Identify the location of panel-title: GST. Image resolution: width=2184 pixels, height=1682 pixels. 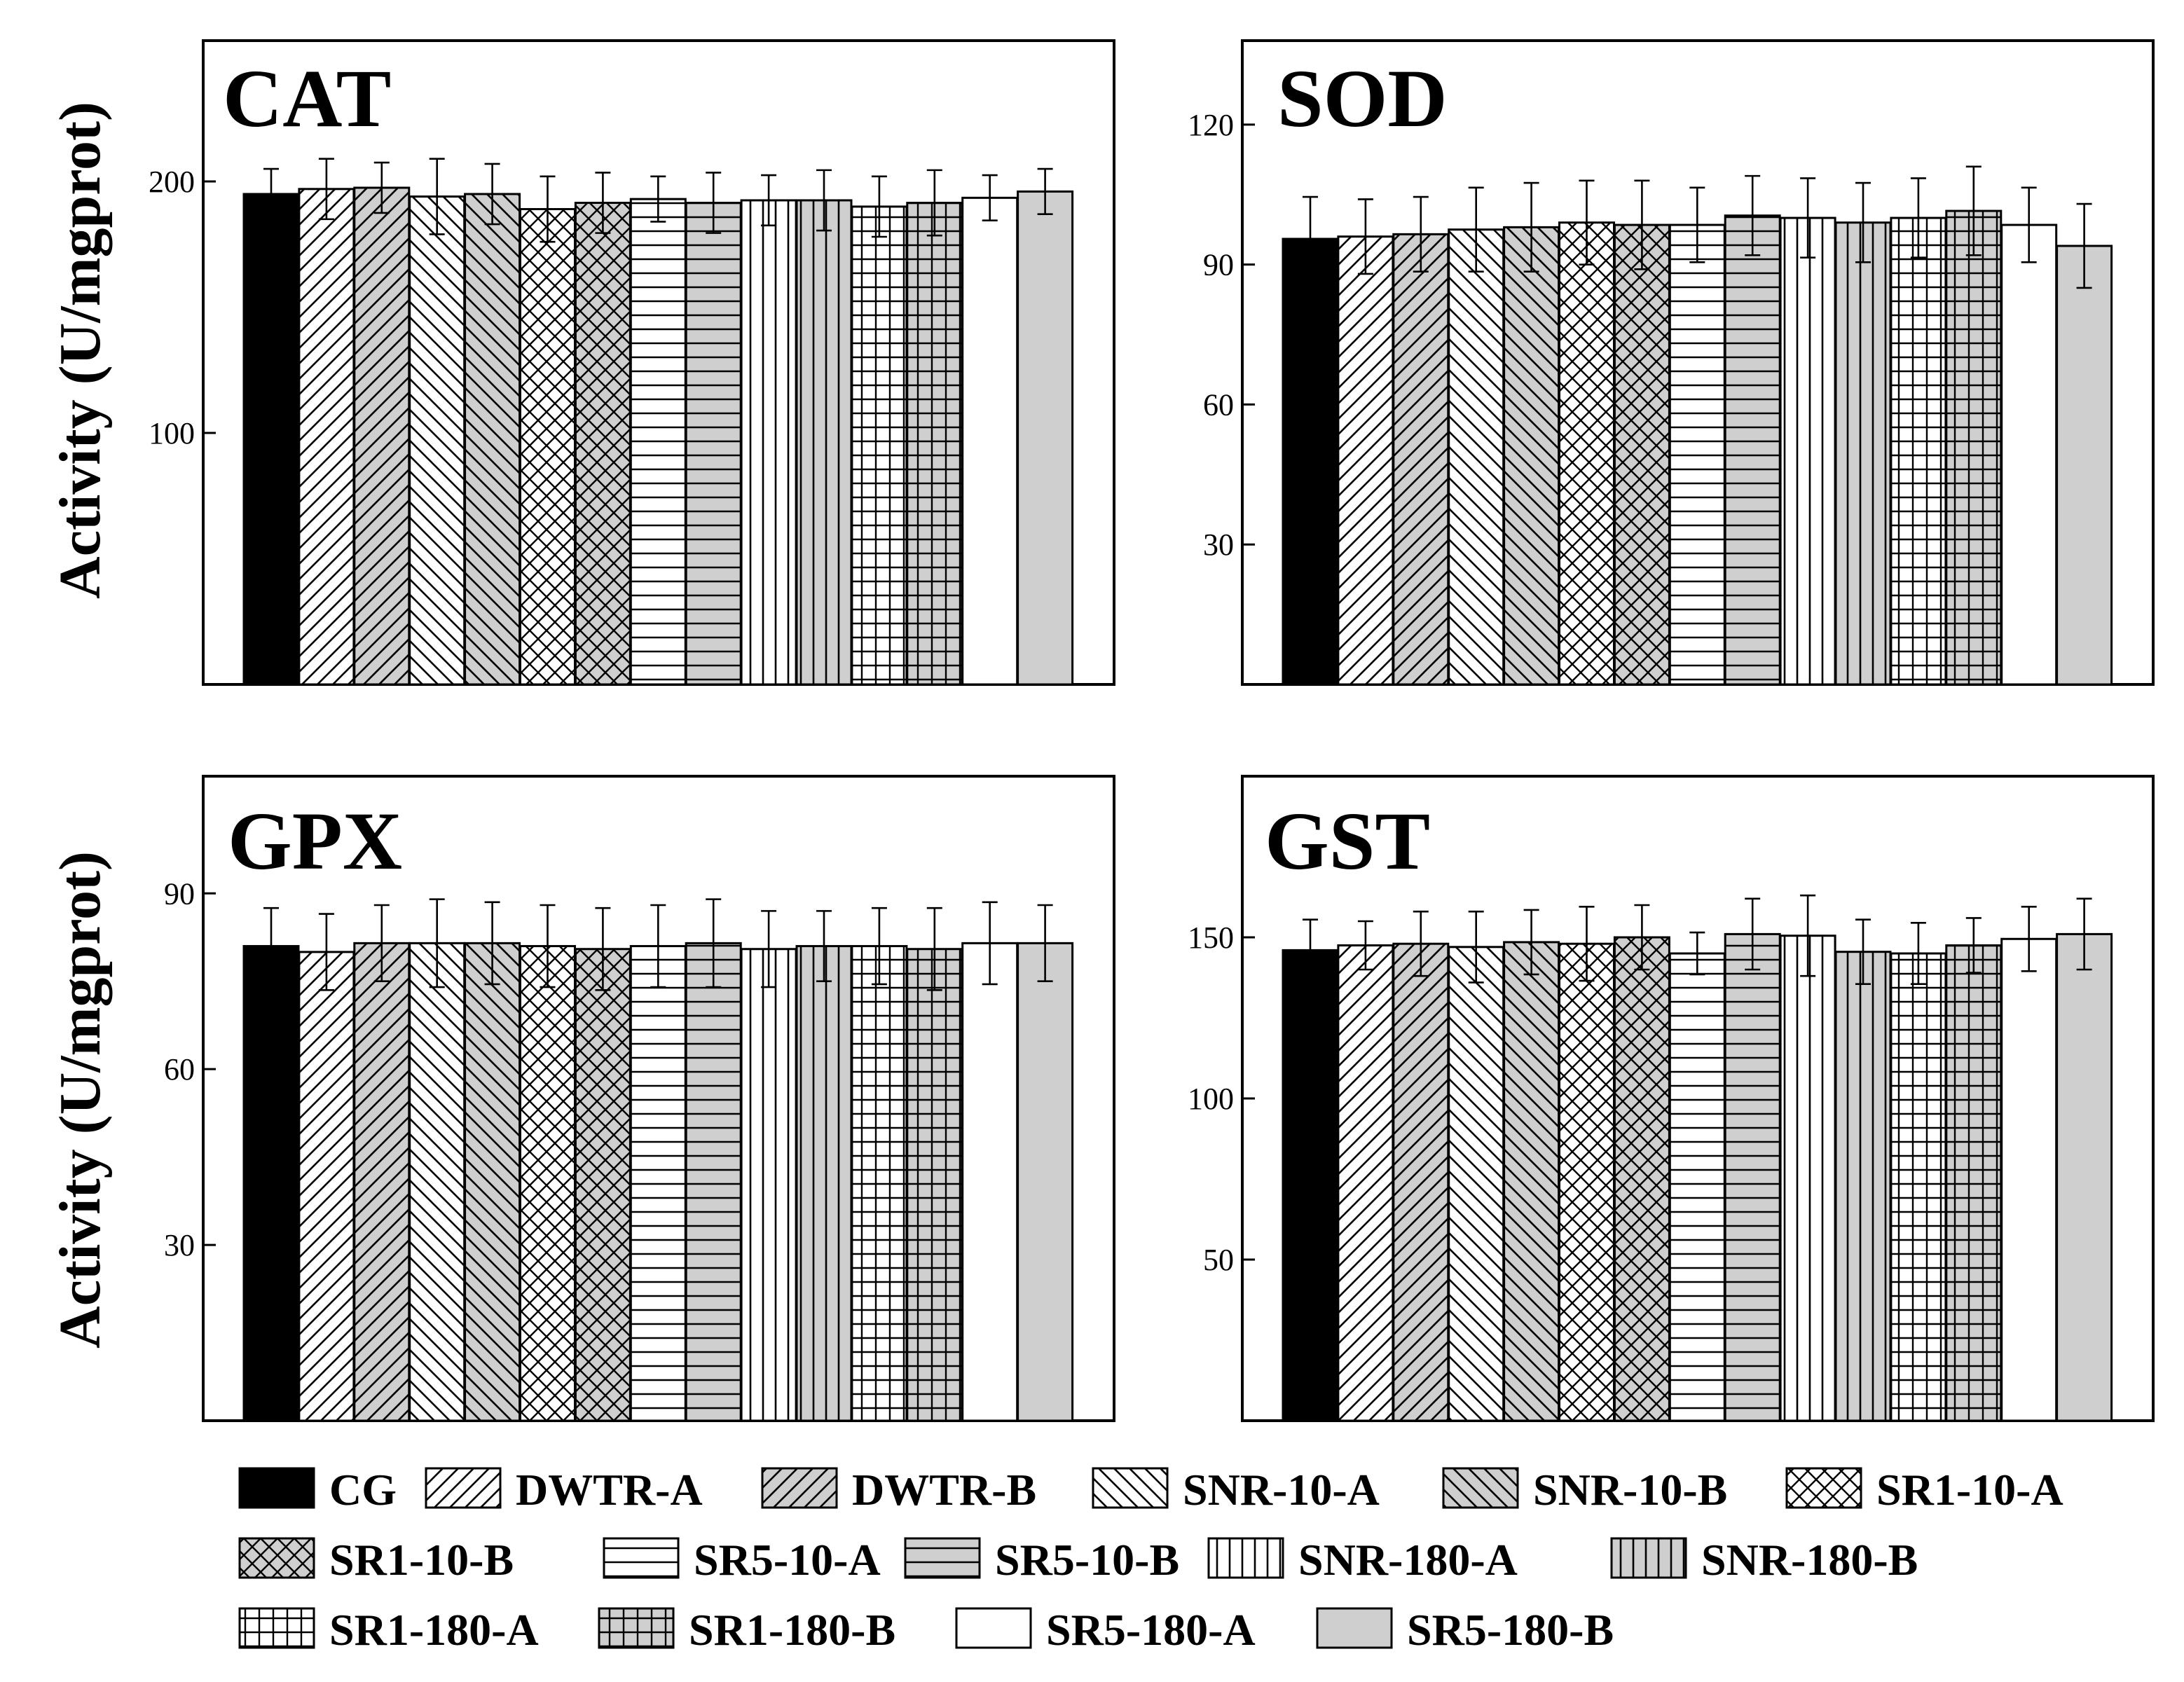
(1347, 841).